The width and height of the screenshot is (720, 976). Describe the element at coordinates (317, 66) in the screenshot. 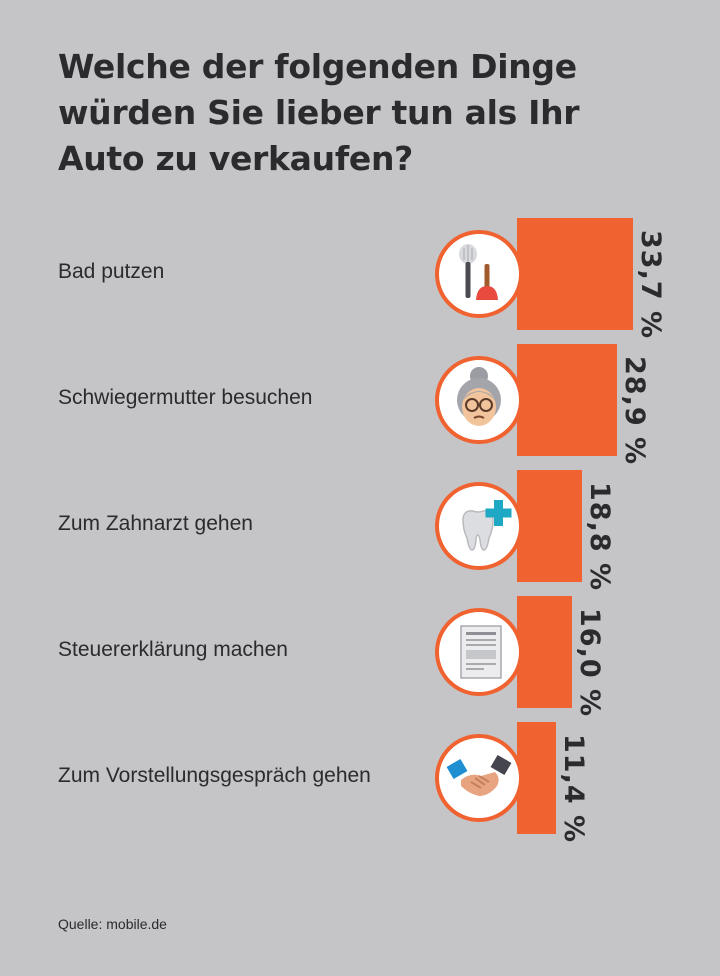

I see `title-line-1: Welche der folgenden Dinge` at that location.